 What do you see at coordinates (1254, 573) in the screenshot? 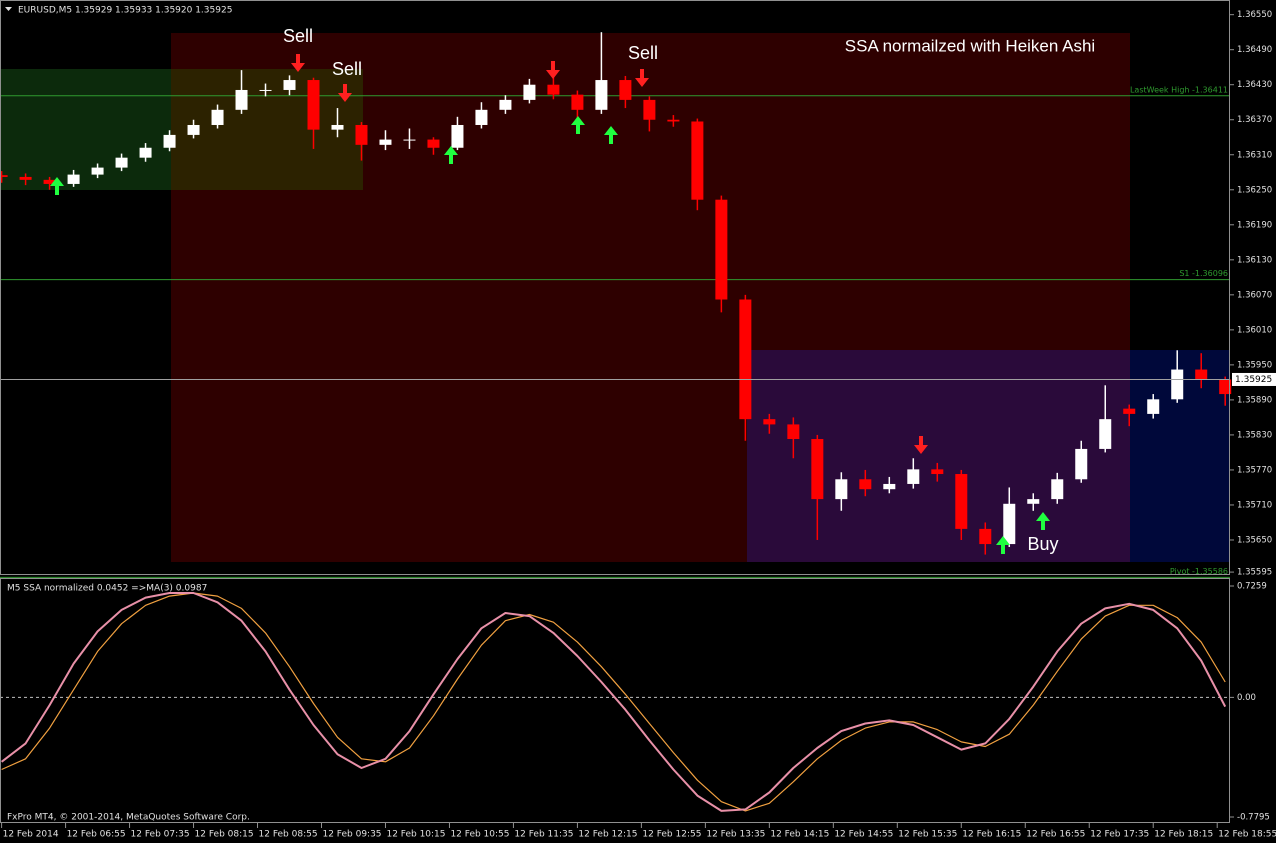
I see `y-tick-label: 1.35595` at bounding box center [1254, 573].